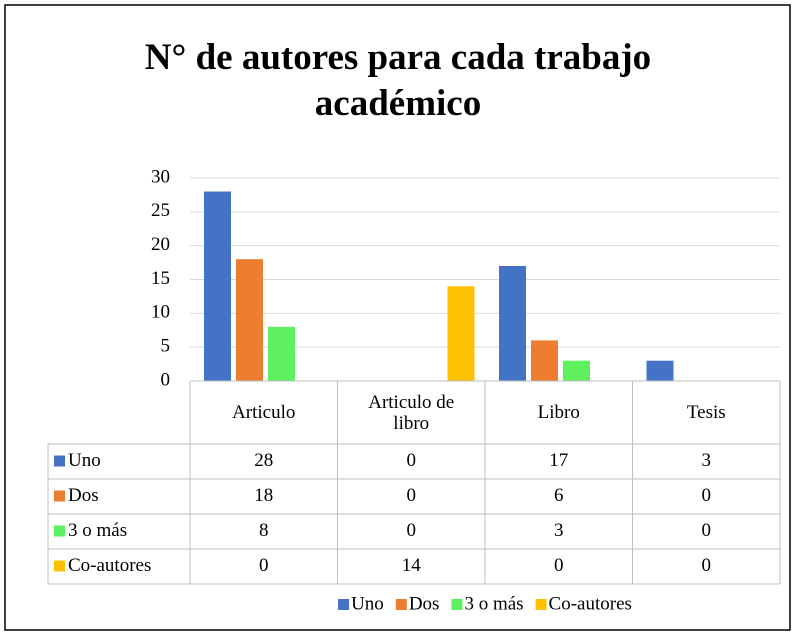 This screenshot has height=635, width=796. I want to click on y-tick-label: 30, so click(160, 176).